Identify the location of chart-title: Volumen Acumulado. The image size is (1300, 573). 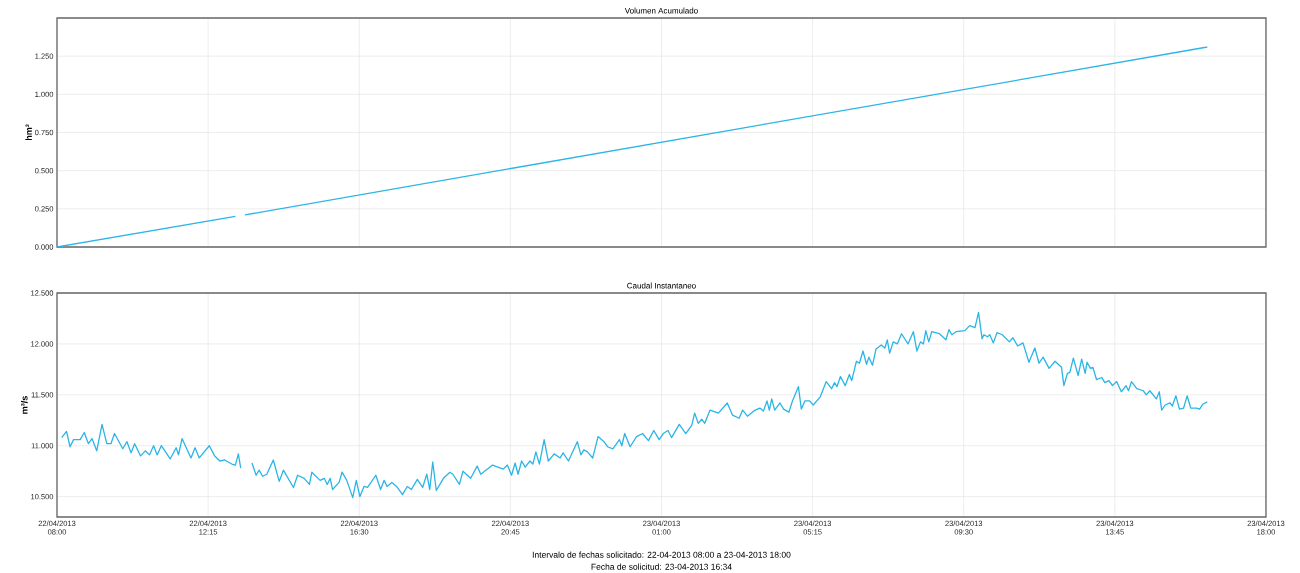
(661, 10).